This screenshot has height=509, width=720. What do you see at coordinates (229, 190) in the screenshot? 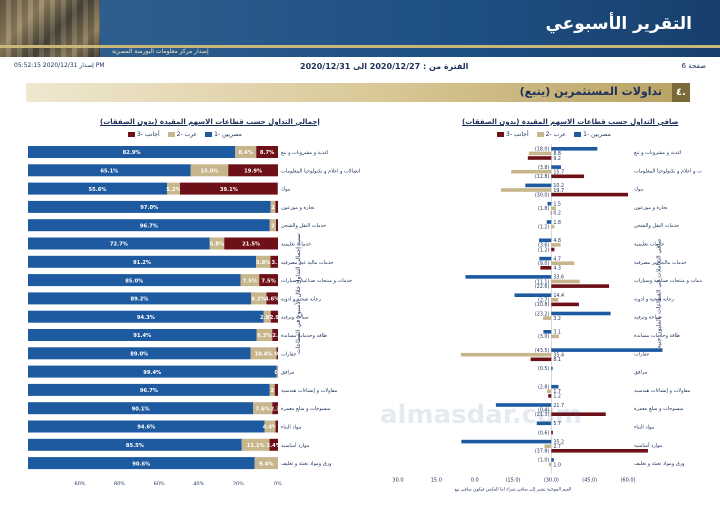
I see `data-label: 39.1%` at bounding box center [229, 190].